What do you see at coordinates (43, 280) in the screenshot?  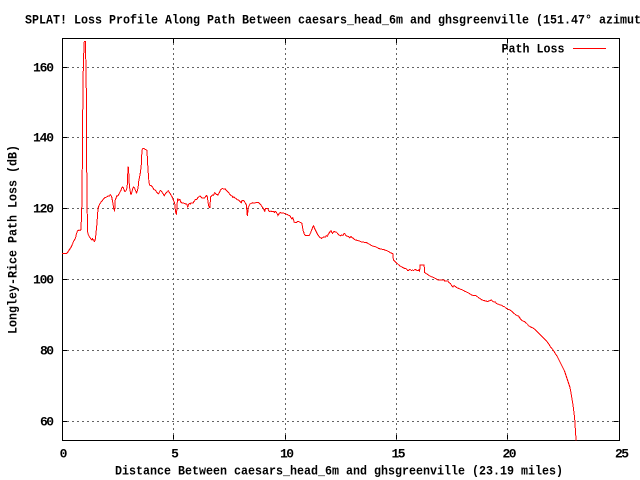 I see `svg-text: 100` at bounding box center [43, 280].